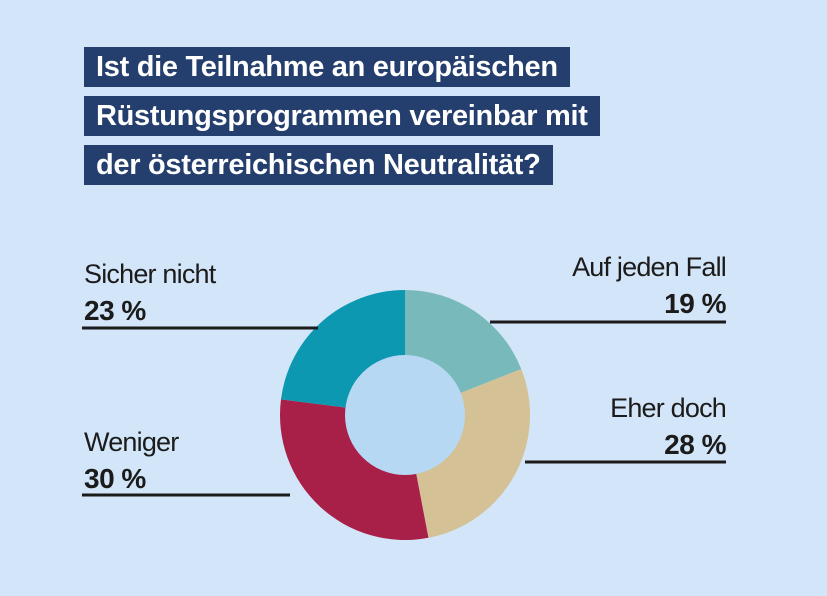 This screenshot has width=827, height=596. What do you see at coordinates (668, 408) in the screenshot?
I see `label-eher-doch: Eher doch` at bounding box center [668, 408].